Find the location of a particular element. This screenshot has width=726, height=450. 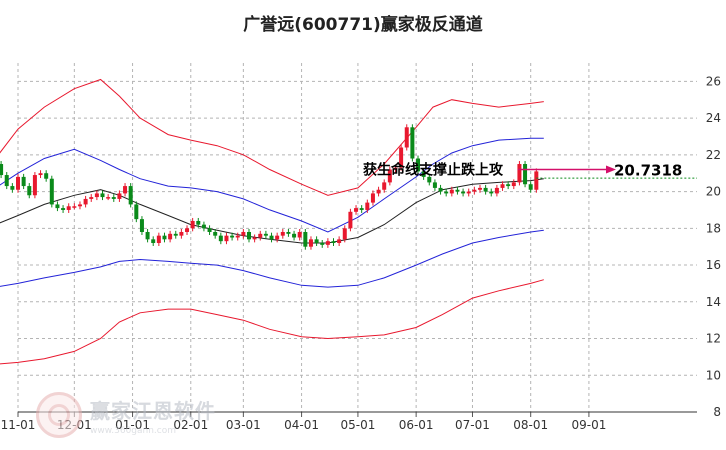

y-tick-label: 20 is located at coordinates (713, 192).